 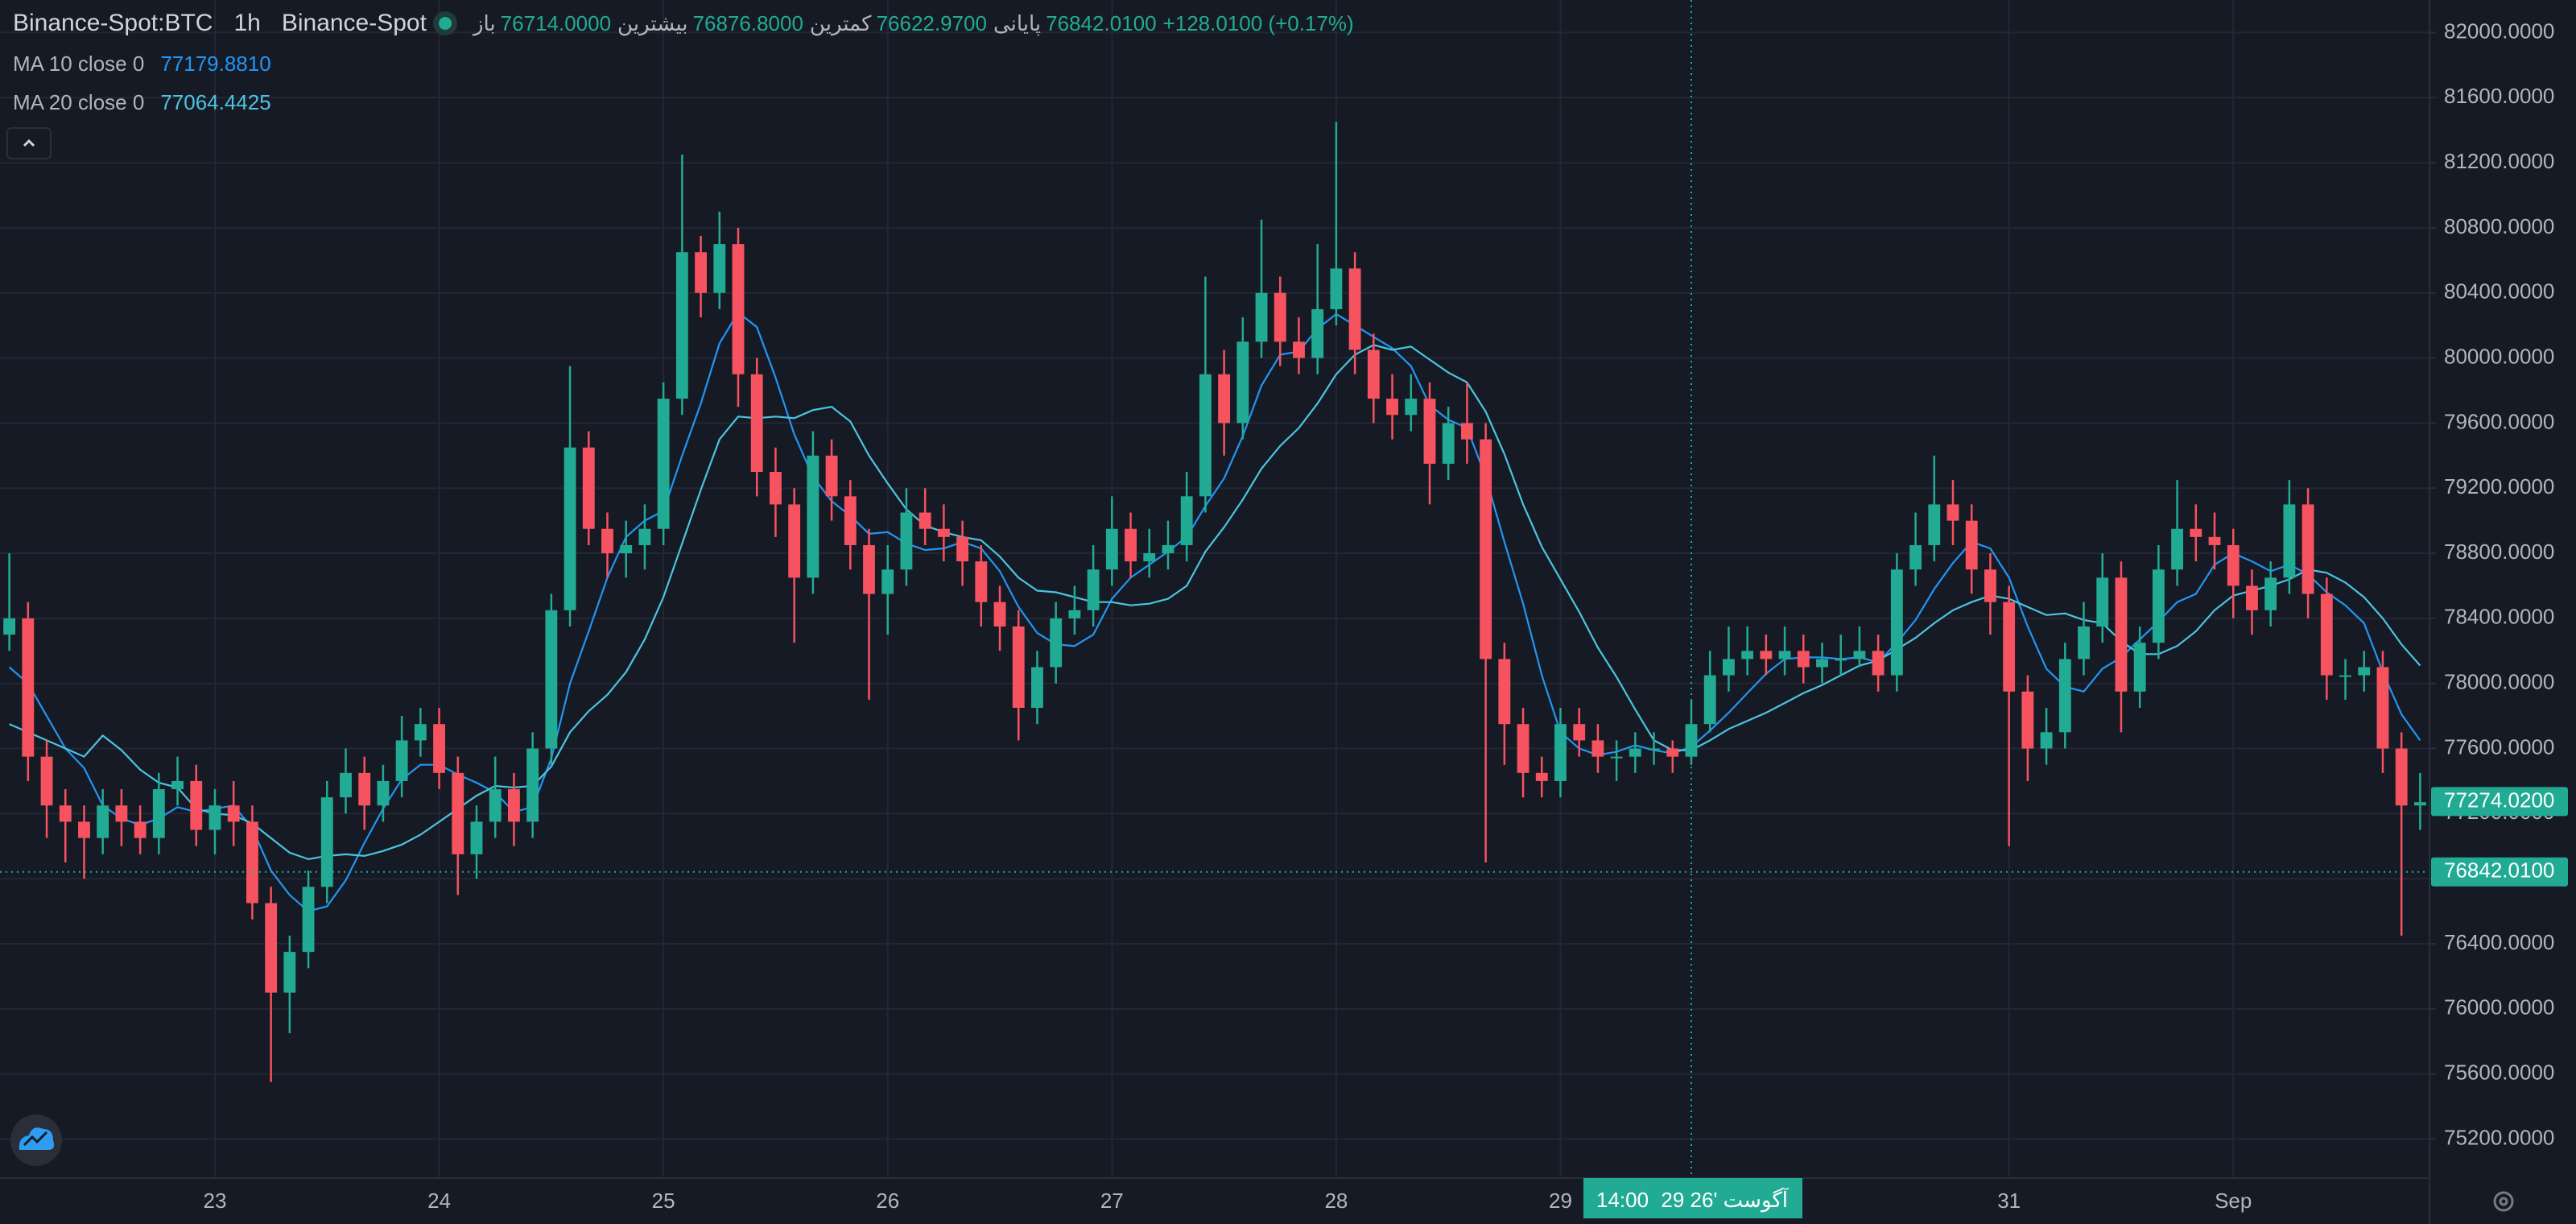 What do you see at coordinates (113, 23) in the screenshot?
I see `symbol: Binance-Spot:BTC` at bounding box center [113, 23].